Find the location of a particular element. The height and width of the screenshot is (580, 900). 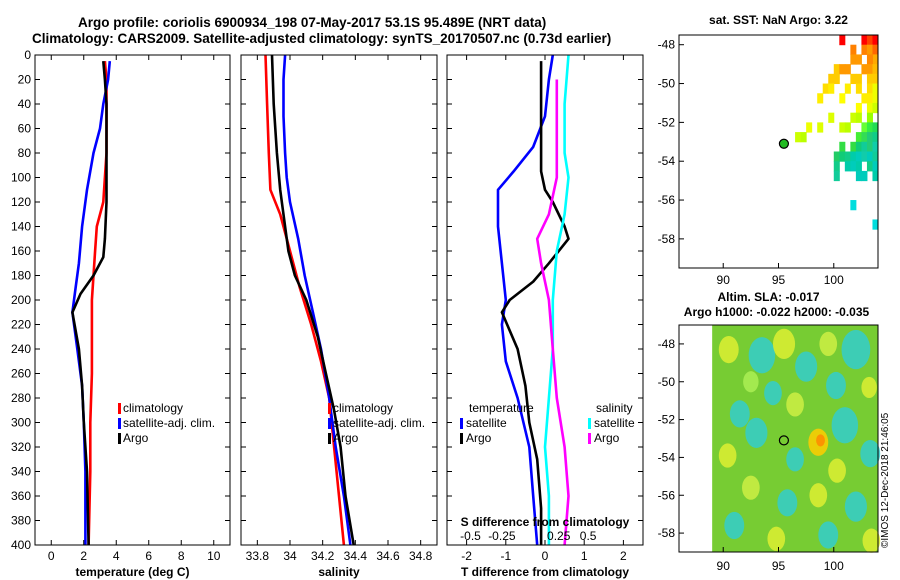

x-tick-label: -2 is located at coordinates (466, 556).